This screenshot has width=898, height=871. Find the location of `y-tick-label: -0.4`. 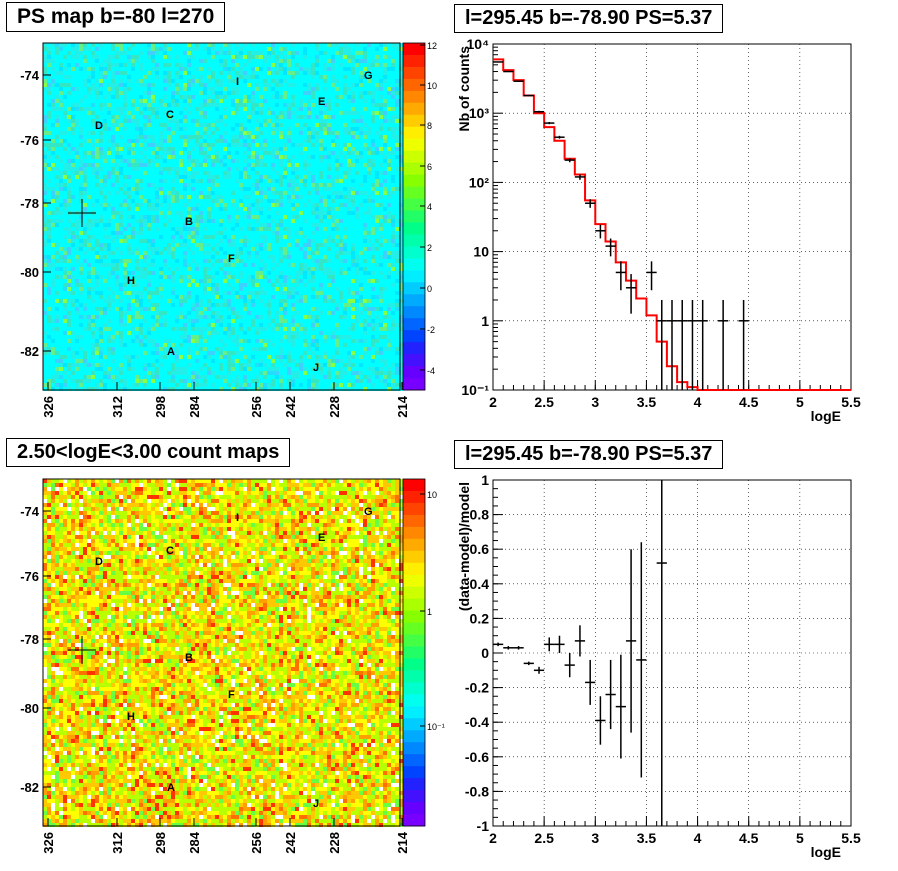

y-tick-label: -0.4 is located at coordinates (477, 722).